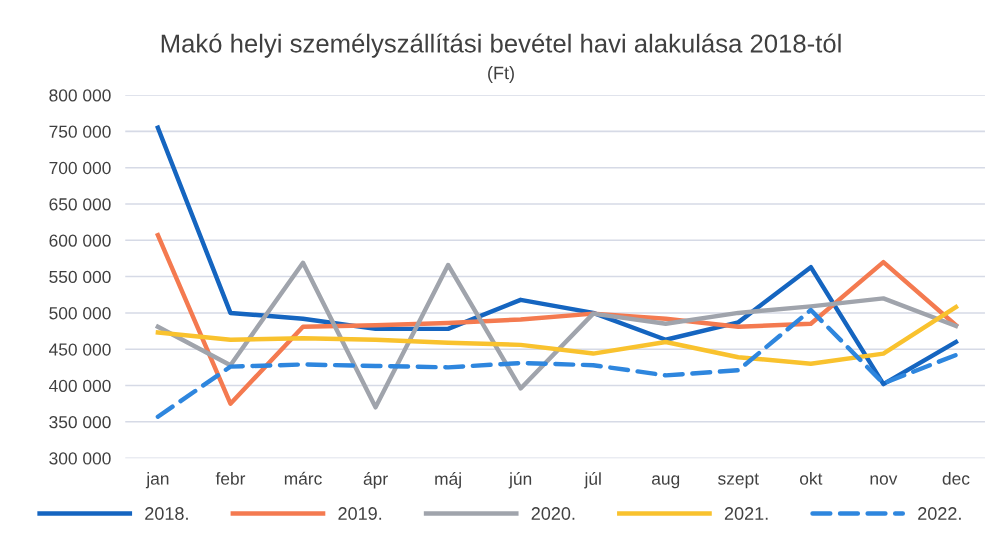 The image size is (1002, 556). I want to click on x-tick-label: ápr, so click(375, 480).